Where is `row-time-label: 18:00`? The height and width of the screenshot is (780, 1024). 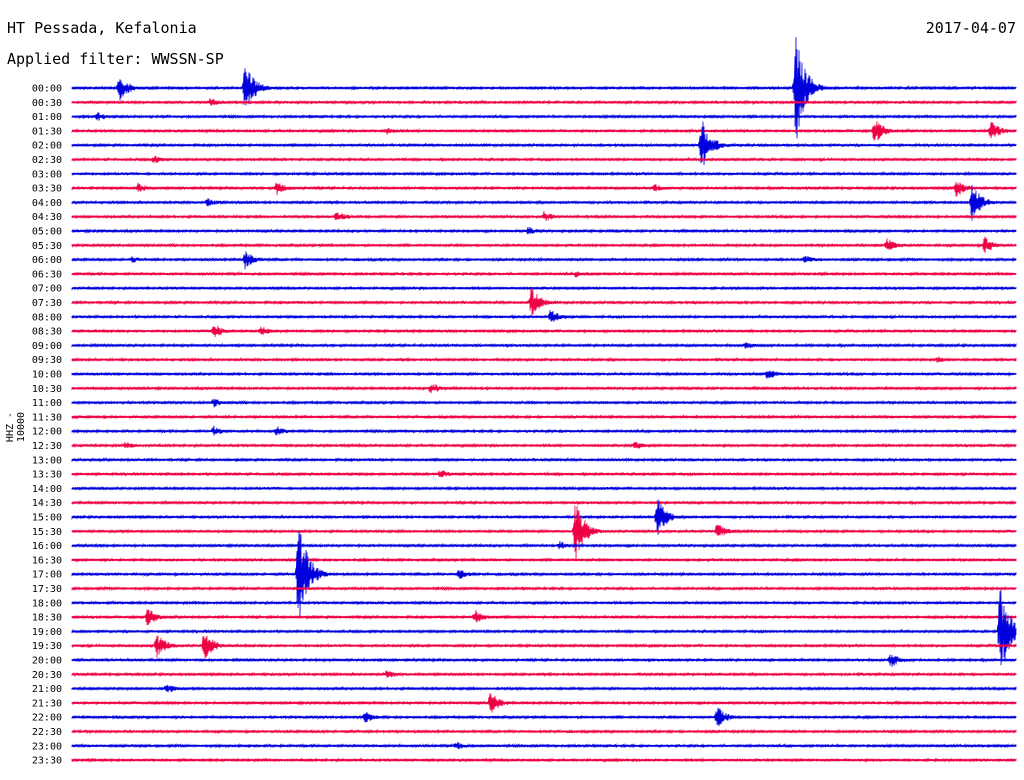 row-time-label: 18:00 is located at coordinates (47, 603).